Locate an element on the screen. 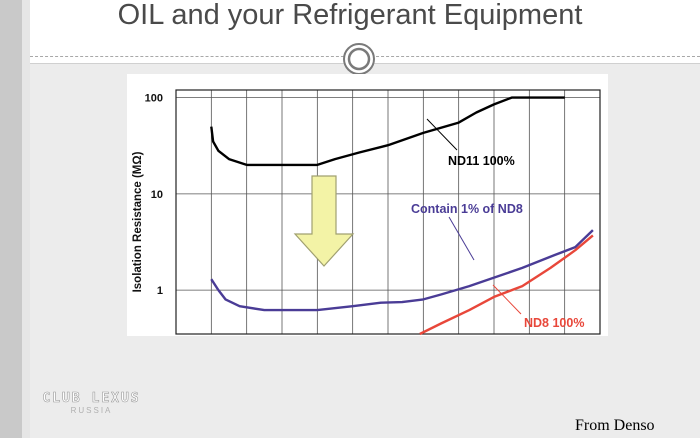 This screenshot has width=700, height=438. left-panel-edge is located at coordinates (26, 219).